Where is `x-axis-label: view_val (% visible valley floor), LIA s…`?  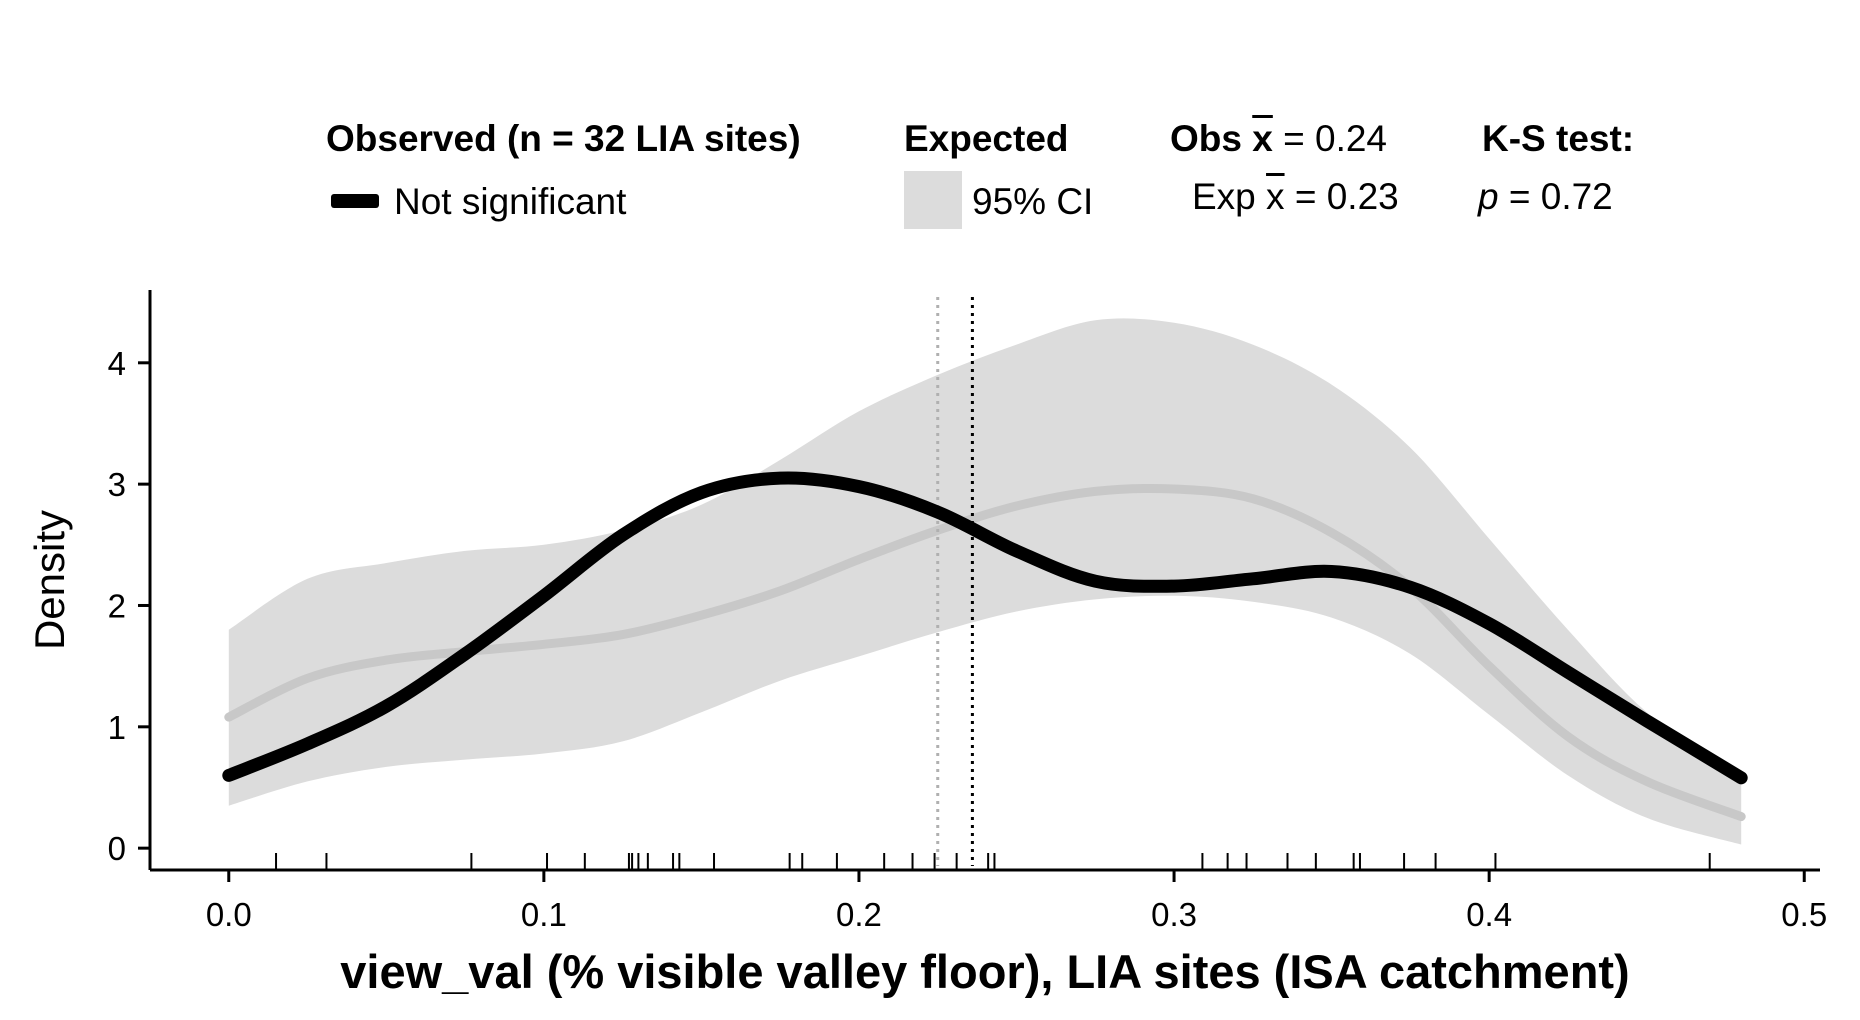
x-axis-label: view_val (% visible valley floor), LIA s… is located at coordinates (984, 971).